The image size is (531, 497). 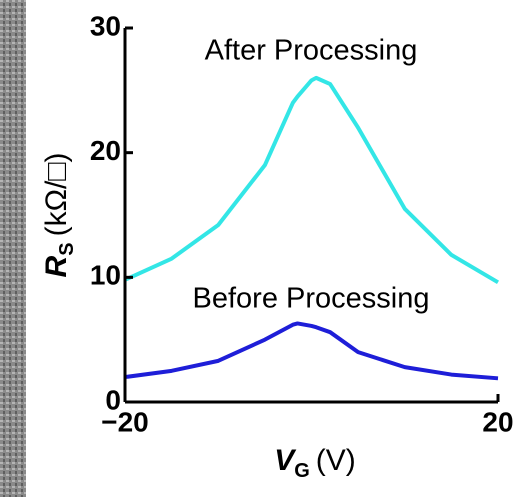 What do you see at coordinates (311, 299) in the screenshot?
I see `annotation: Before Processing` at bounding box center [311, 299].